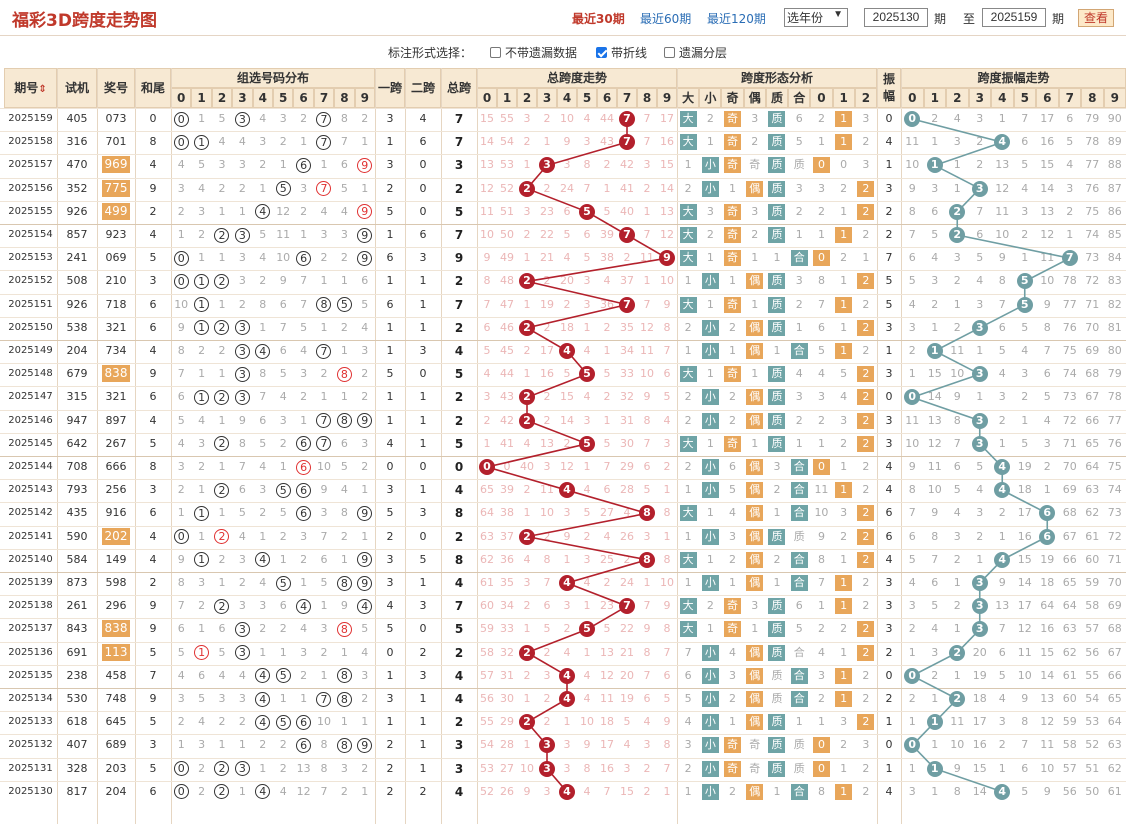 The width and height of the screenshot is (1126, 826). What do you see at coordinates (1002, 281) in the screenshot?
I see `amp-trend-cell: 8` at bounding box center [1002, 281].